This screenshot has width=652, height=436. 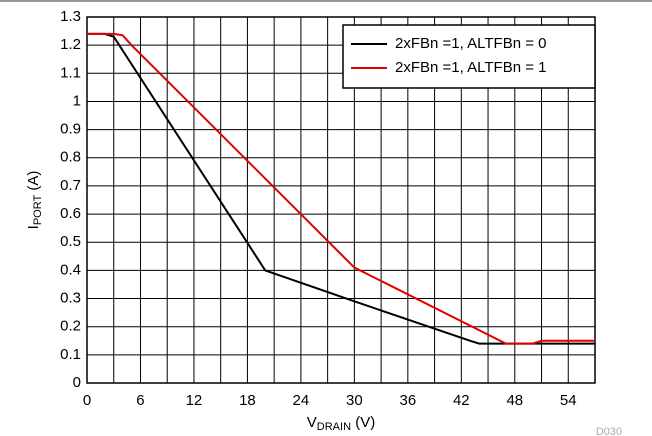 What do you see at coordinates (470, 43) in the screenshot?
I see `legend-label: 2xFBn =1, ALTFBn = 0` at bounding box center [470, 43].